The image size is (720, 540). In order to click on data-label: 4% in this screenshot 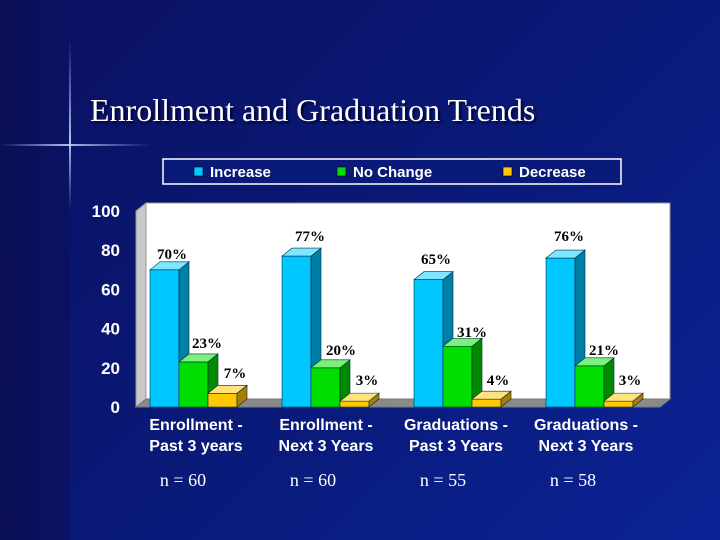, I will do `click(498, 381)`.